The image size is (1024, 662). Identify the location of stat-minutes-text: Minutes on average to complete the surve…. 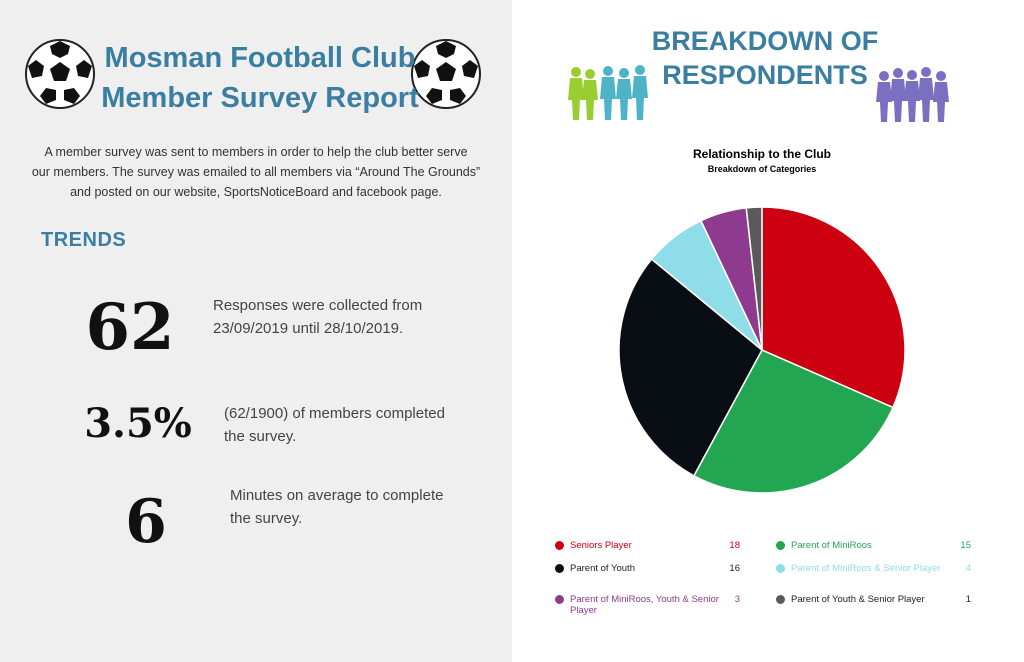
(336, 507).